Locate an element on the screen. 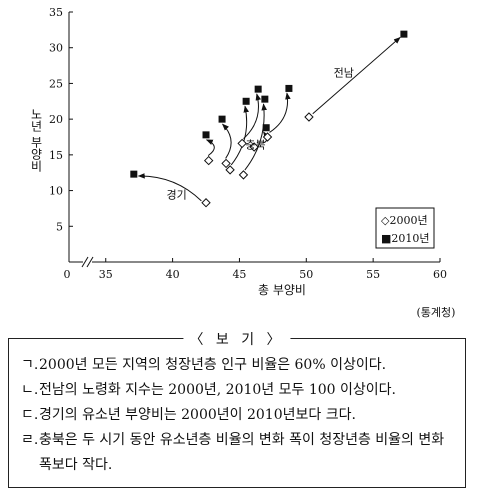  point-2010-d is located at coordinates (265, 99).